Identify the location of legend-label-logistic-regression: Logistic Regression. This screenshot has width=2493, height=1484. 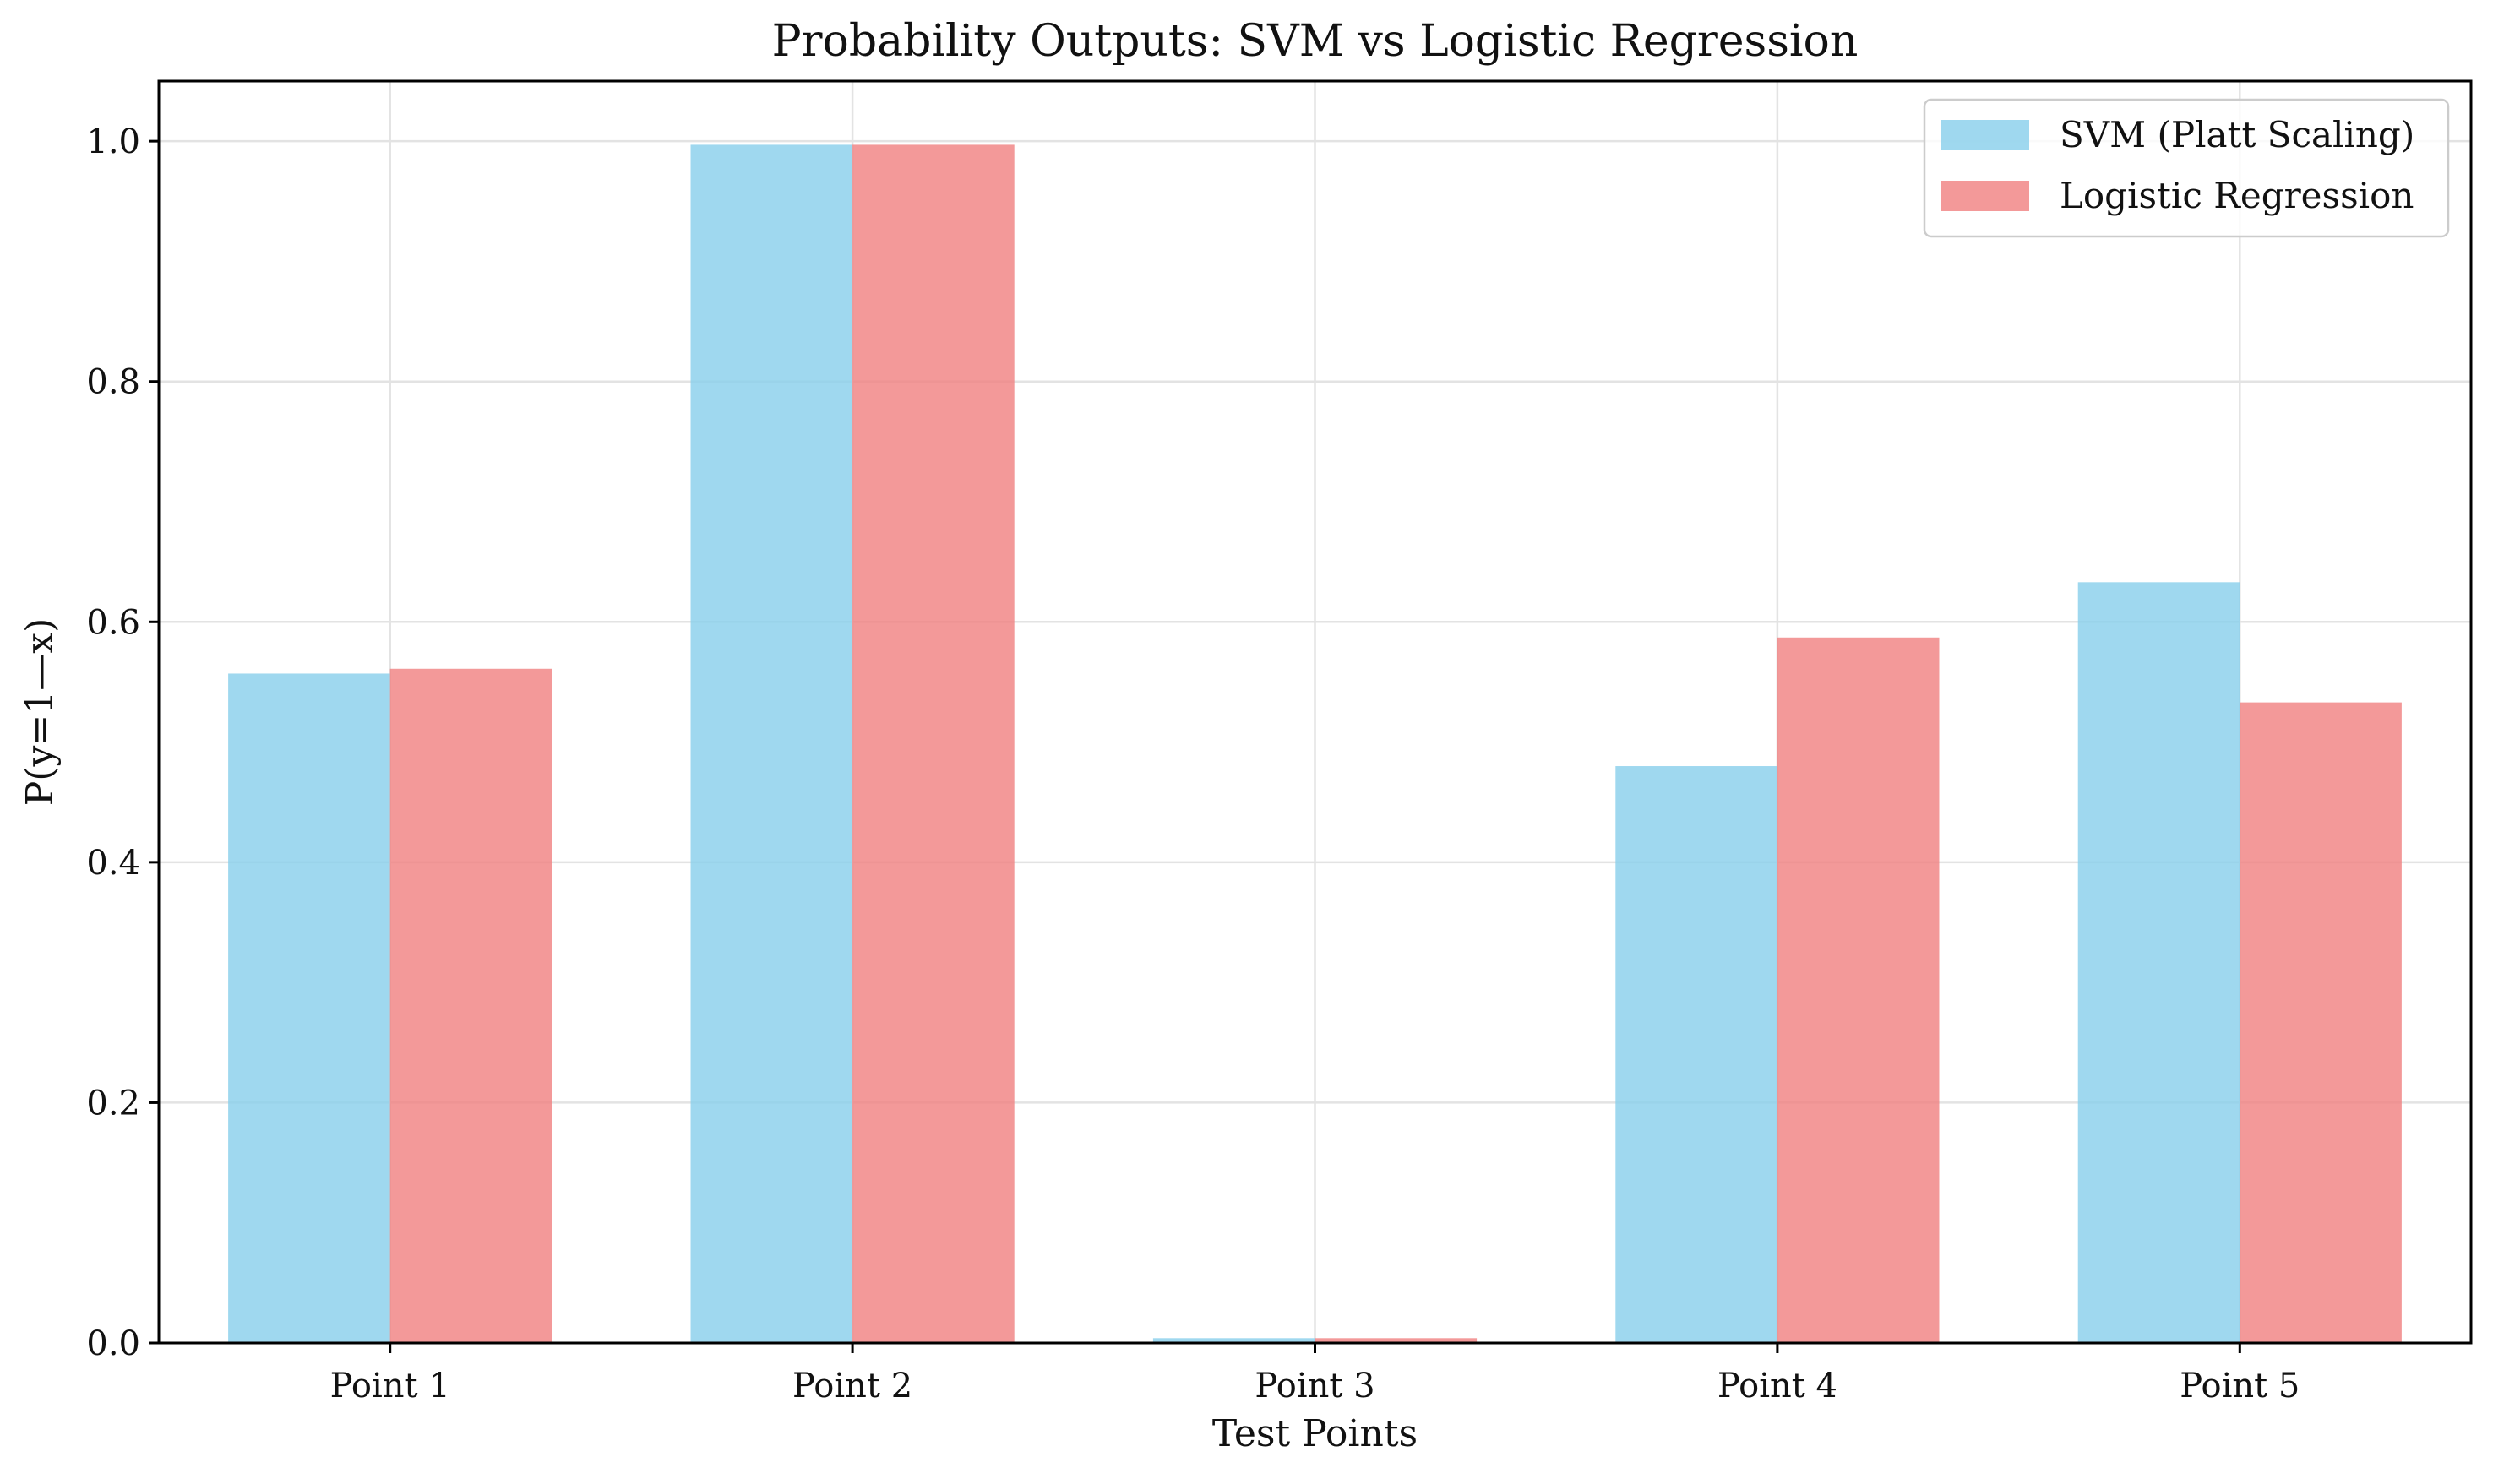
(2237, 195).